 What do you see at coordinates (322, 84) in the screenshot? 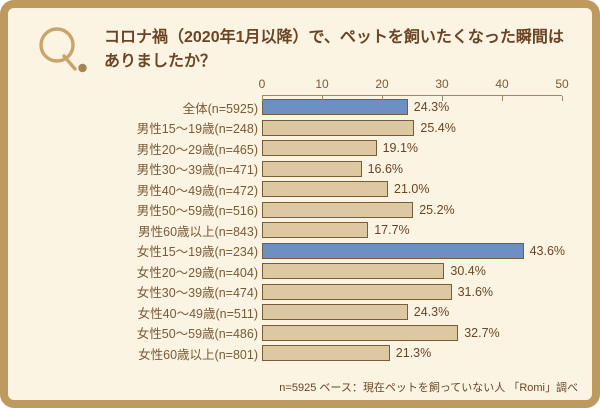
I see `axis-tick-label: 10` at bounding box center [322, 84].